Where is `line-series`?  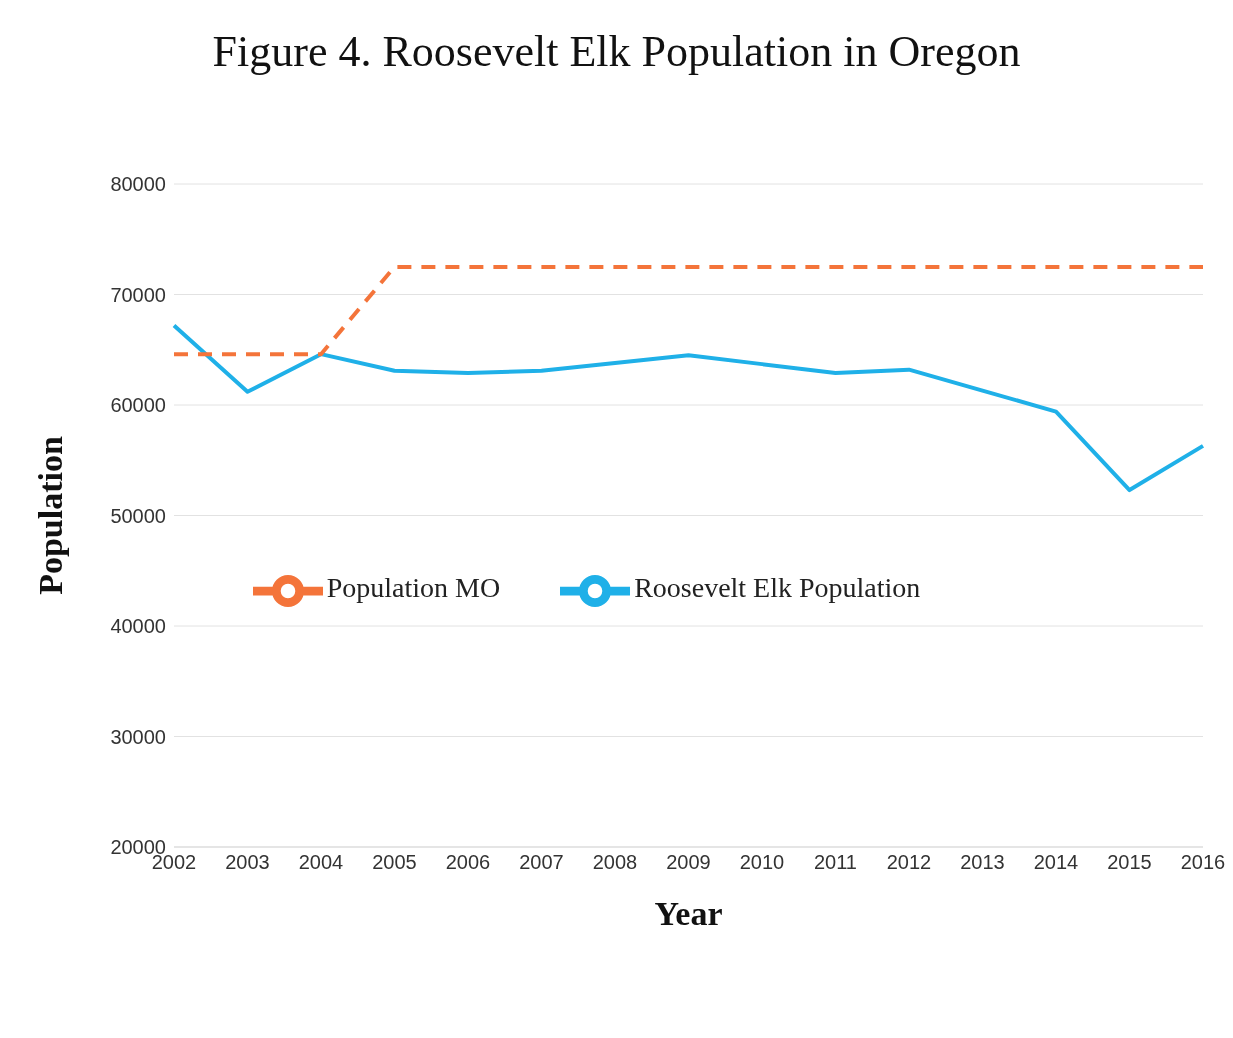
line-series is located at coordinates (688, 408).